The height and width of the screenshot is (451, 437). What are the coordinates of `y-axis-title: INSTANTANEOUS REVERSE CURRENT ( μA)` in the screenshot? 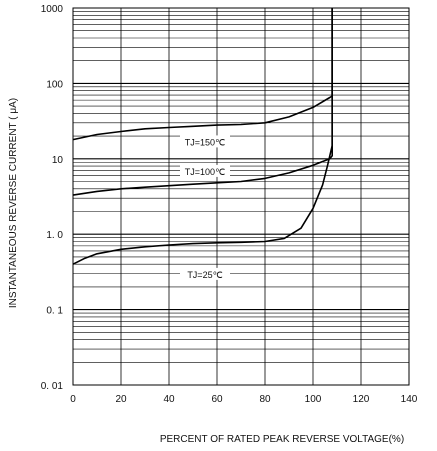 It's located at (13, 203).